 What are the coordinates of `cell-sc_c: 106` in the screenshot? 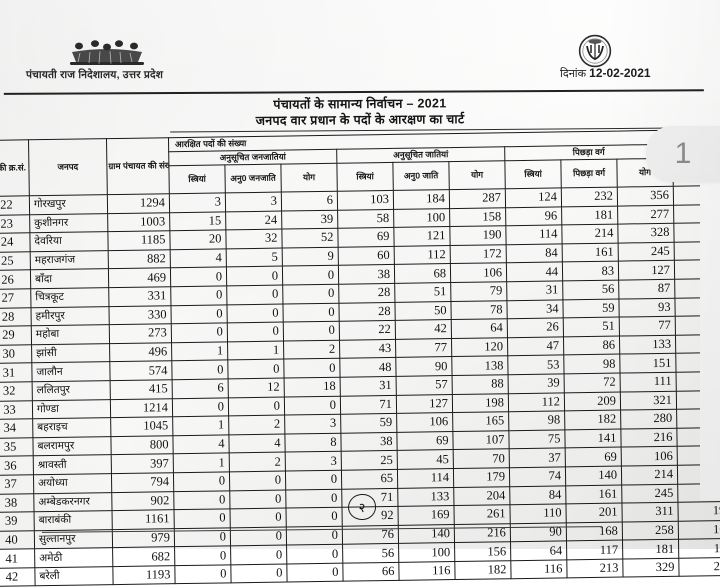 It's located at (424, 422).